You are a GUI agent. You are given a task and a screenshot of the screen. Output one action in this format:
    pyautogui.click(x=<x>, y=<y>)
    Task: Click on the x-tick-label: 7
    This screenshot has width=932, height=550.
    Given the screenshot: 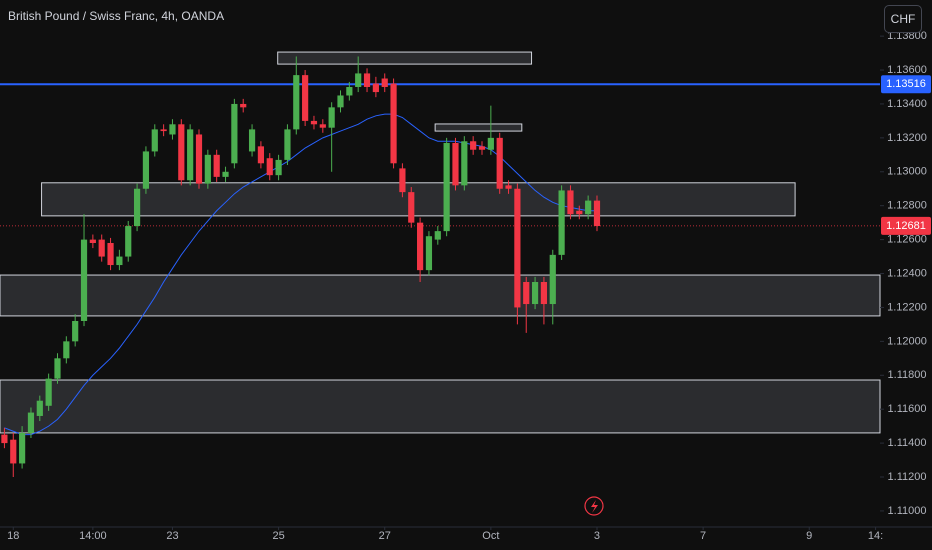 What is the action you would take?
    pyautogui.click(x=703, y=536)
    